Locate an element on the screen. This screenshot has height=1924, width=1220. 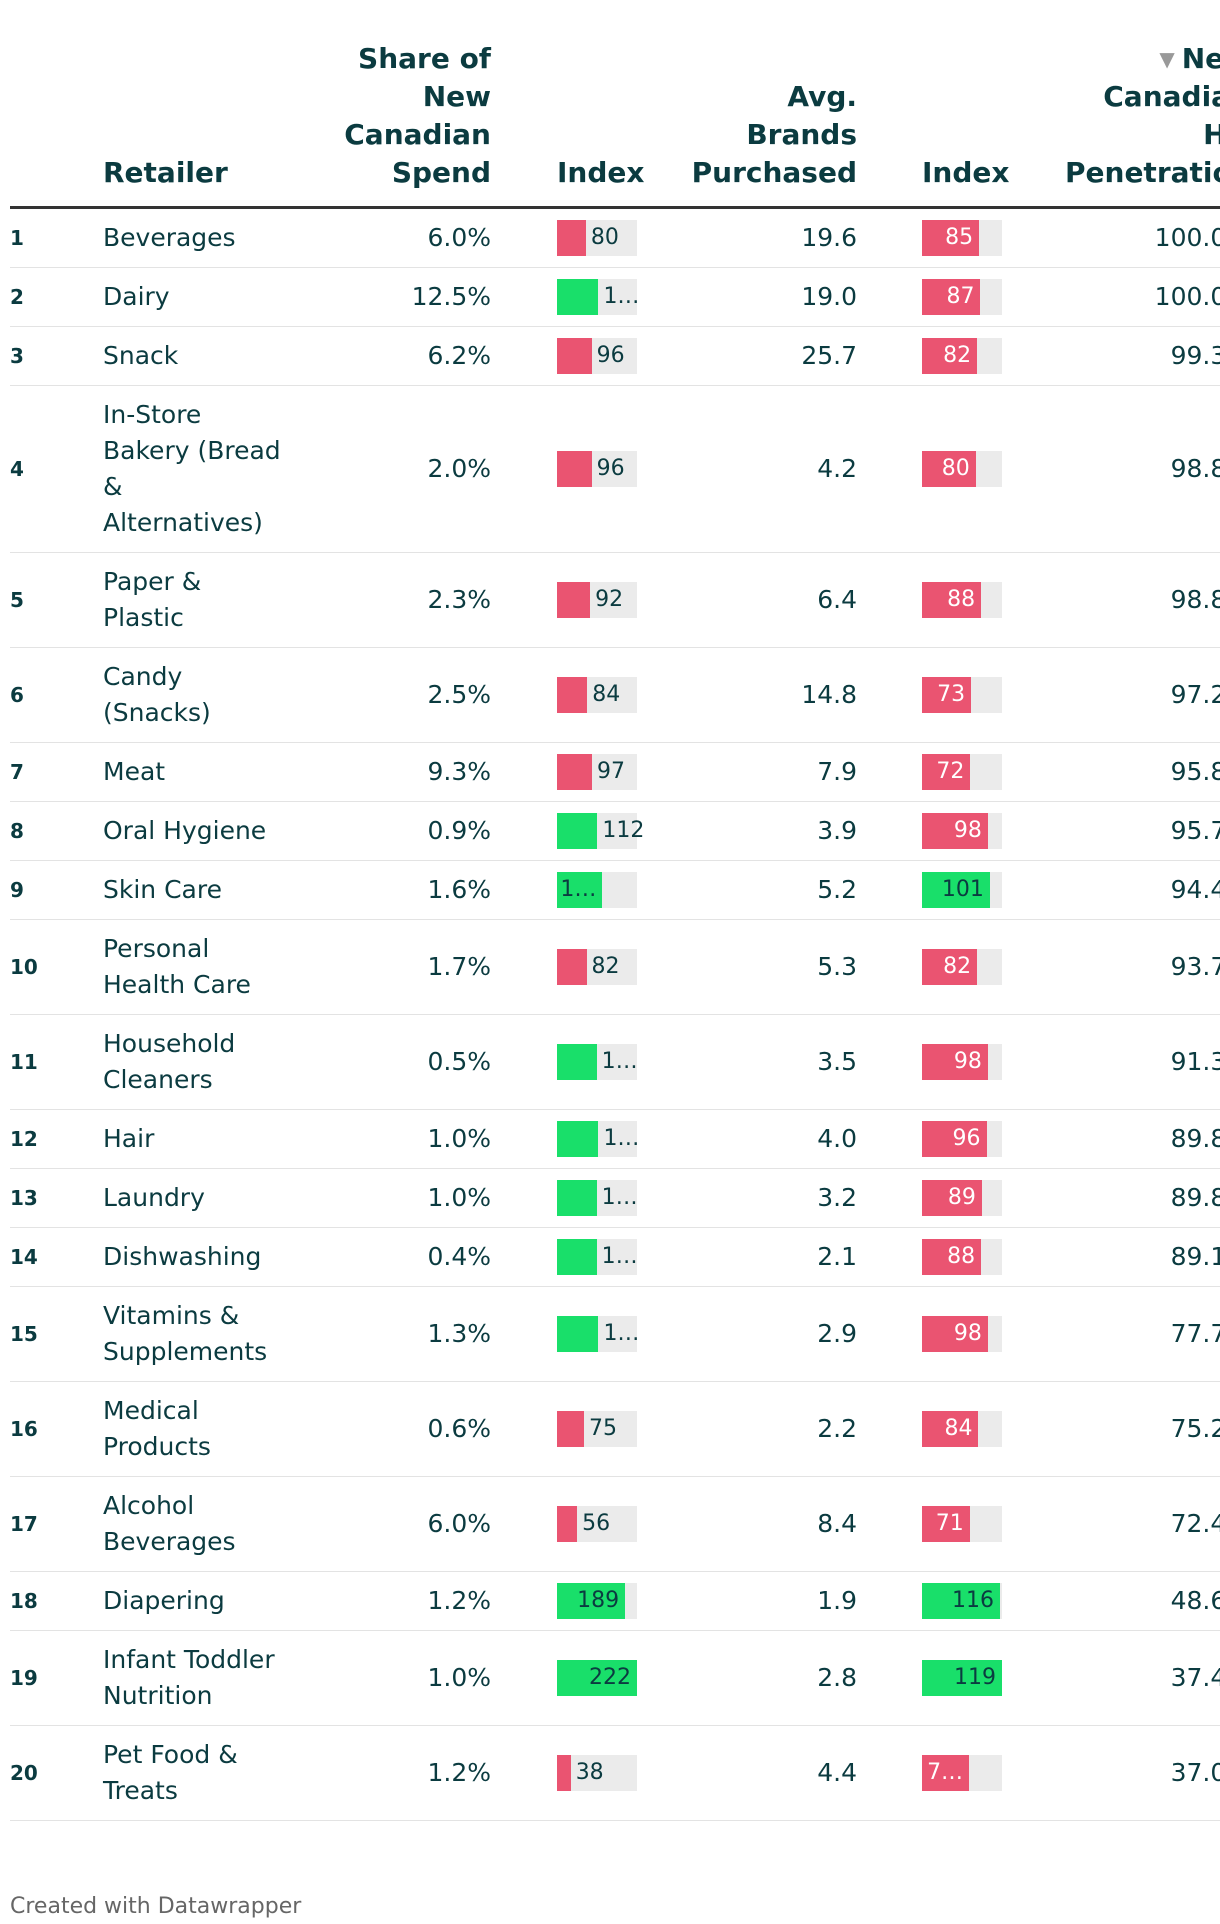
header-brands-index: Index is located at coordinates (966, 172).